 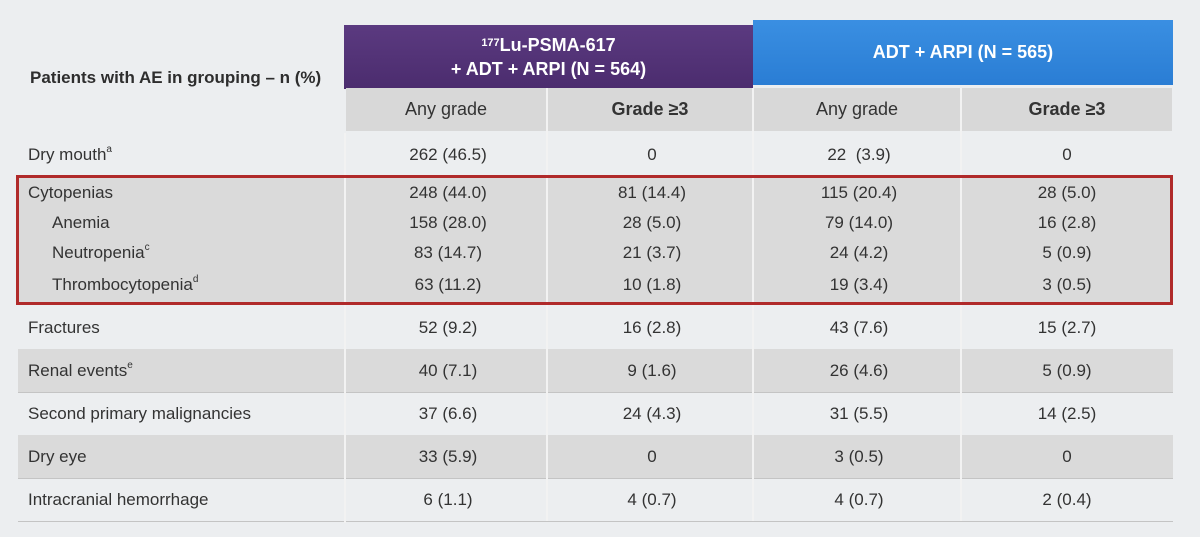 What do you see at coordinates (859, 413) in the screenshot?
I see `table-cell: 31 (5.5)` at bounding box center [859, 413].